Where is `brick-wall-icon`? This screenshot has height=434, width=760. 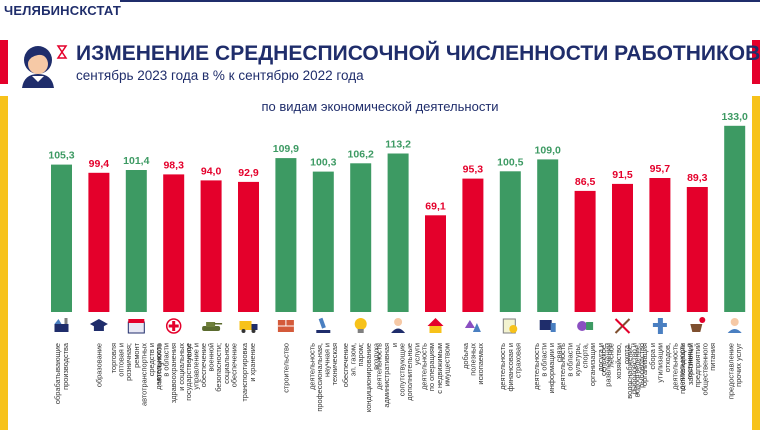
brick-wall-icon is located at coordinates (285, 326).